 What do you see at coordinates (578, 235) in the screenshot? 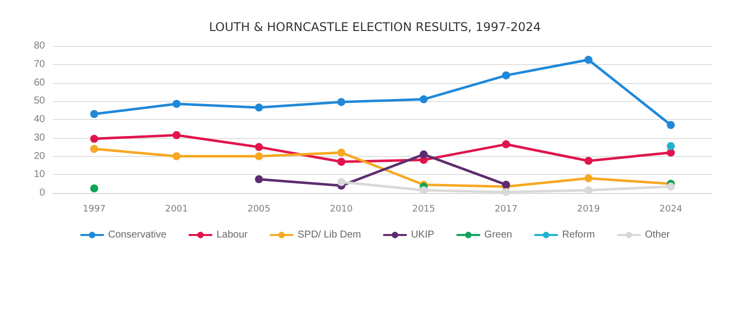
I see `legend-label: Reform` at bounding box center [578, 235].